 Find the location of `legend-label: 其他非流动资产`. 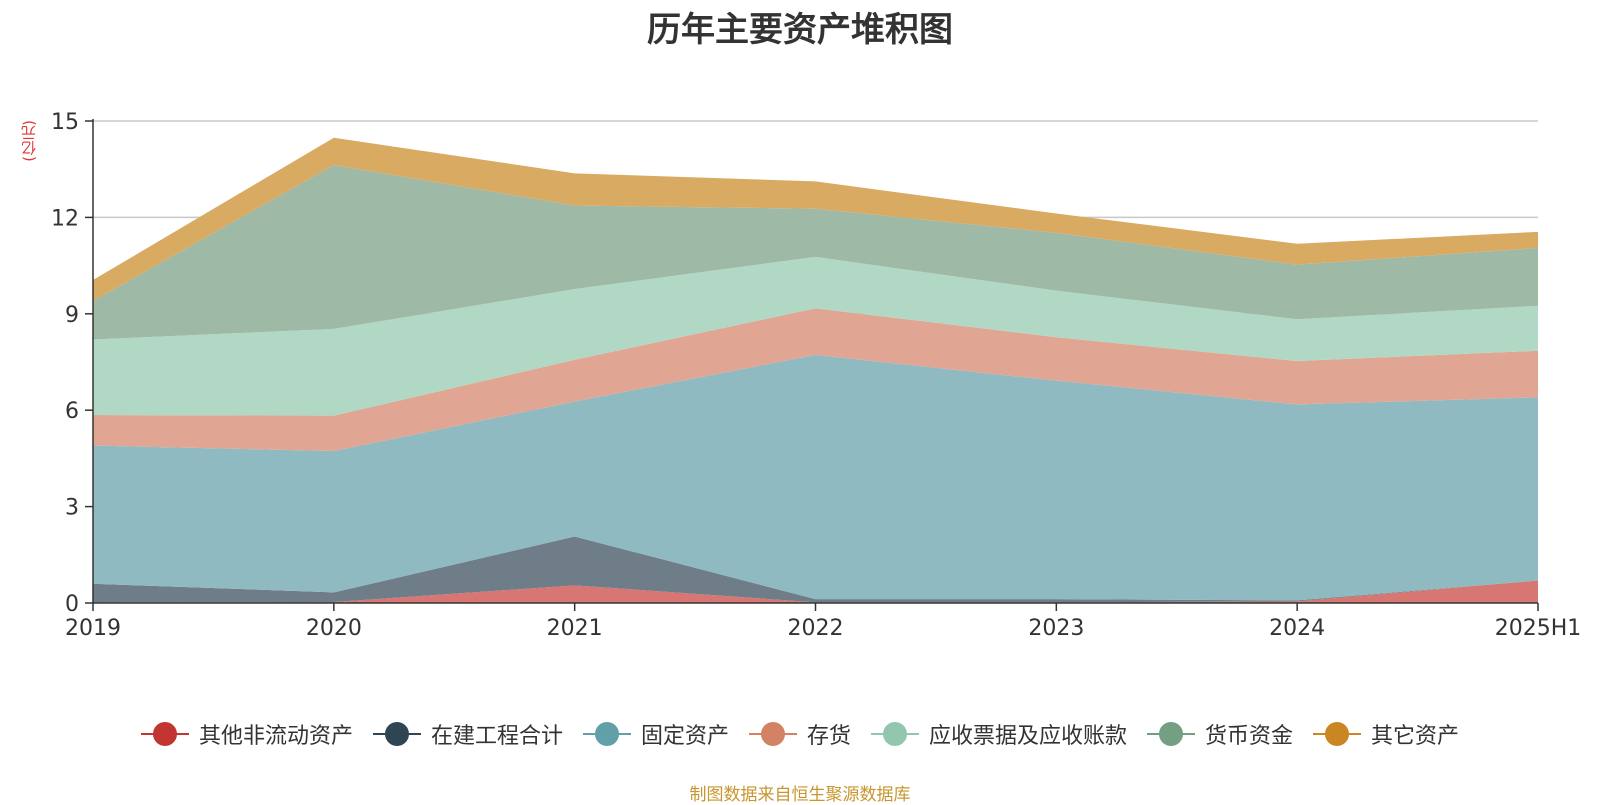

legend-label: 其他非流动资产 is located at coordinates (275, 736).